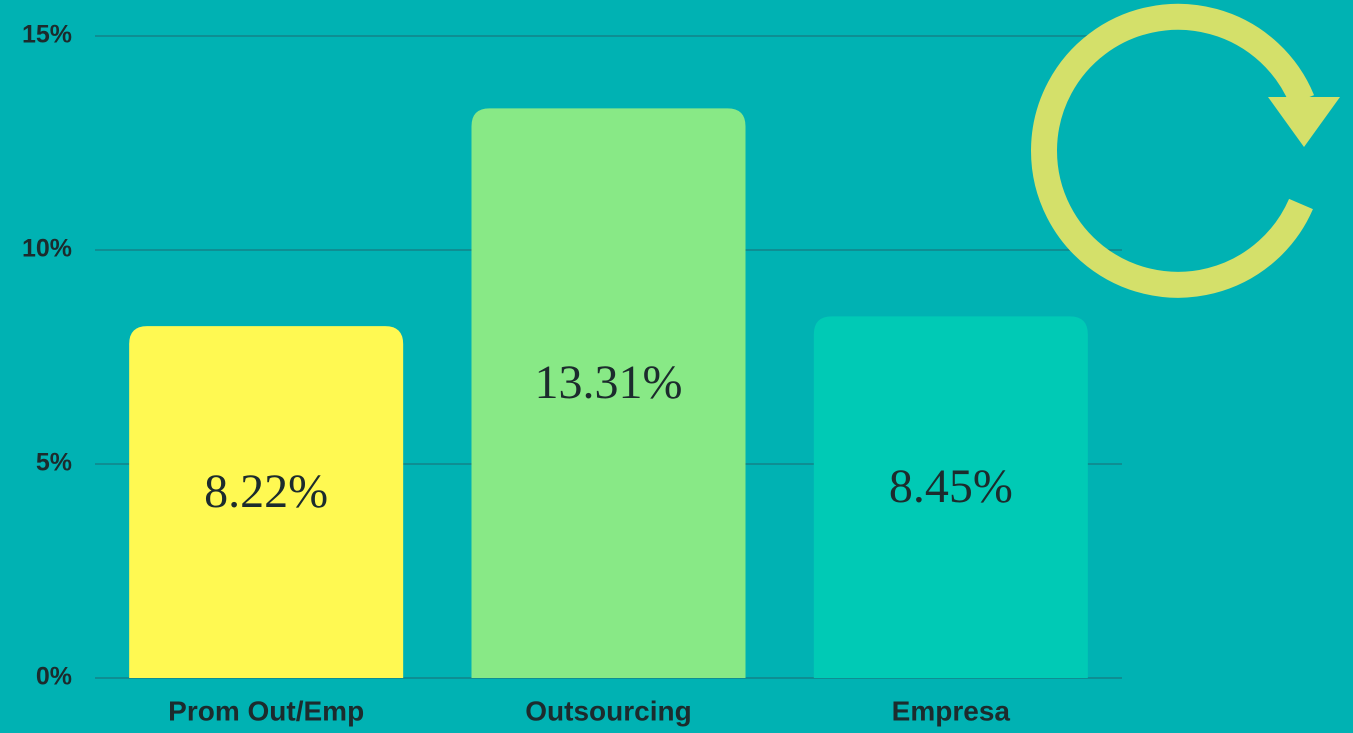 Image resolution: width=1353 pixels, height=733 pixels. Describe the element at coordinates (1304, 122) in the screenshot. I see `refresh-arrowhead` at that location.